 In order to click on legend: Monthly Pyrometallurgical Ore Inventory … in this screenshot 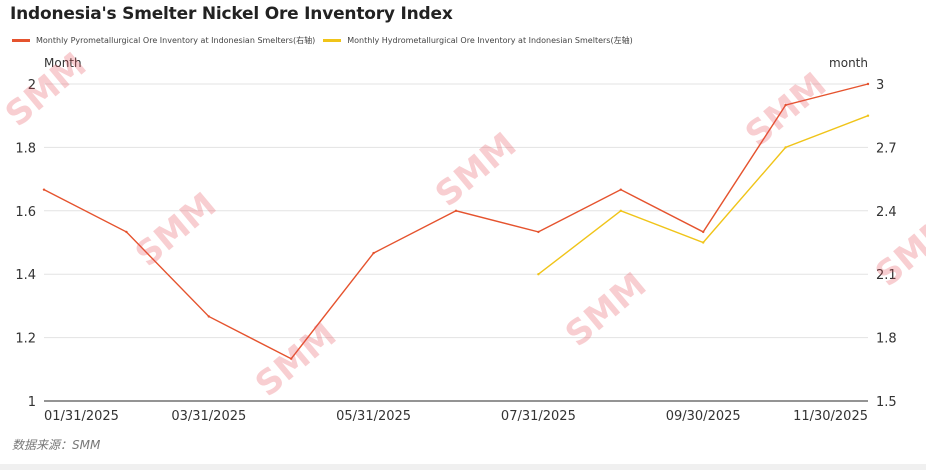, I will do `click(326, 40)`.